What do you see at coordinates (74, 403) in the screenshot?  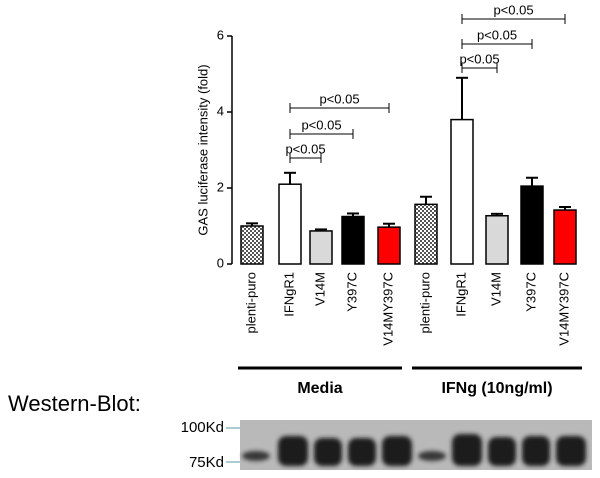 I see `blot-title: Western-Blot:` at bounding box center [74, 403].